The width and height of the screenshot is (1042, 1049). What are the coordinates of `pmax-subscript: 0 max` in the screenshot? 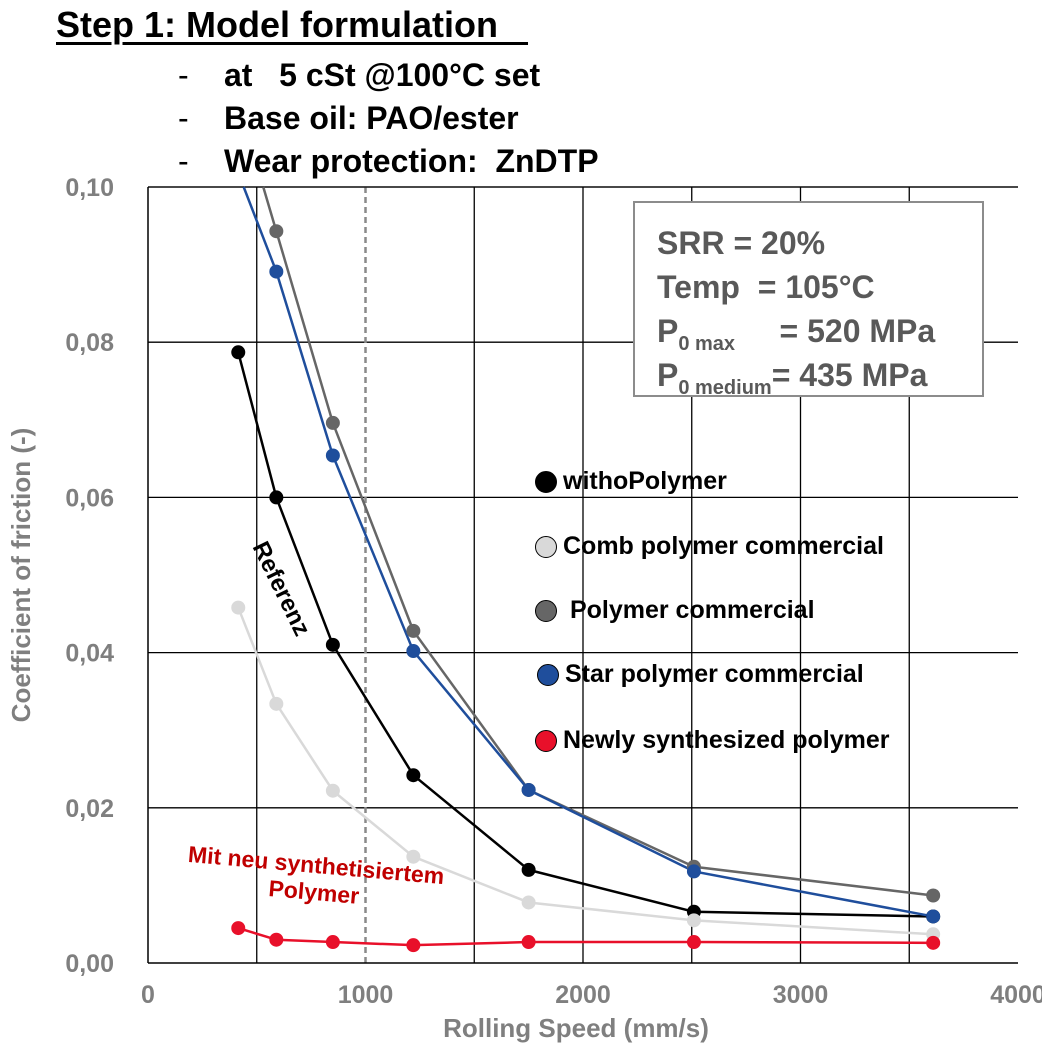 It's located at (707, 344).